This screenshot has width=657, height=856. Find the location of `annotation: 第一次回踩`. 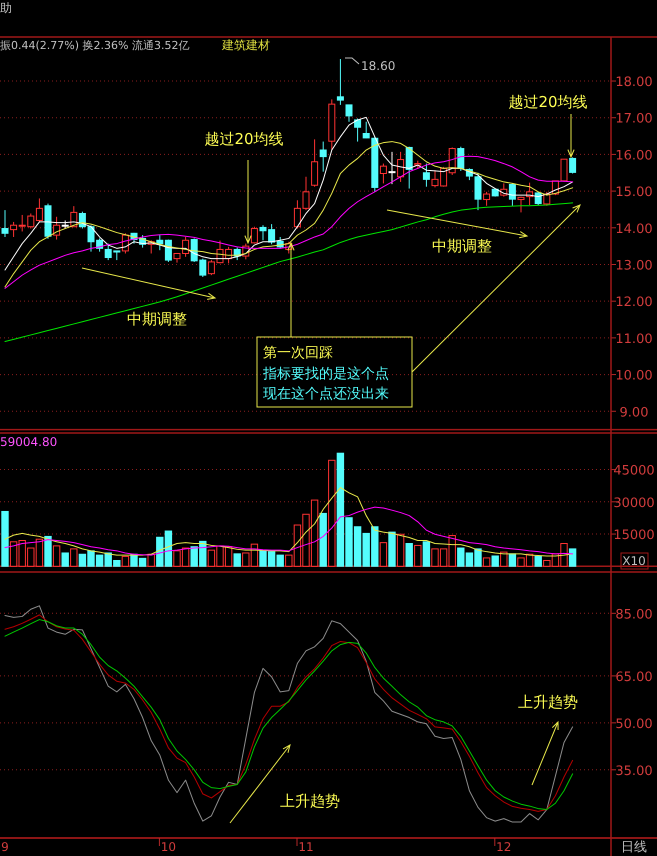

annotation: 第一次回踩 is located at coordinates (298, 353).